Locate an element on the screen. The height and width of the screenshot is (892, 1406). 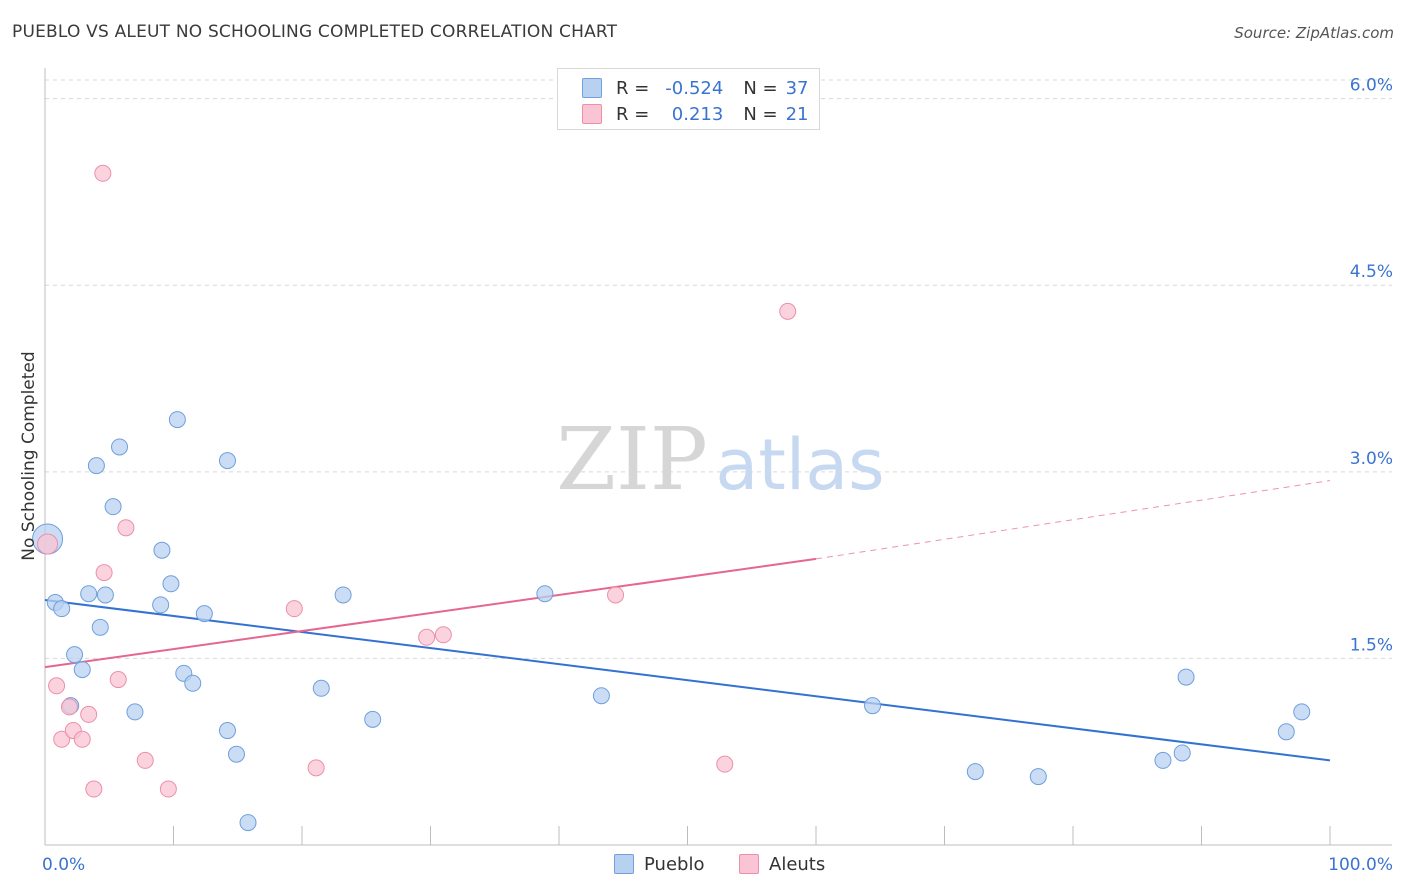
y-tick-label: 1.5% is located at coordinates (1371, 645).